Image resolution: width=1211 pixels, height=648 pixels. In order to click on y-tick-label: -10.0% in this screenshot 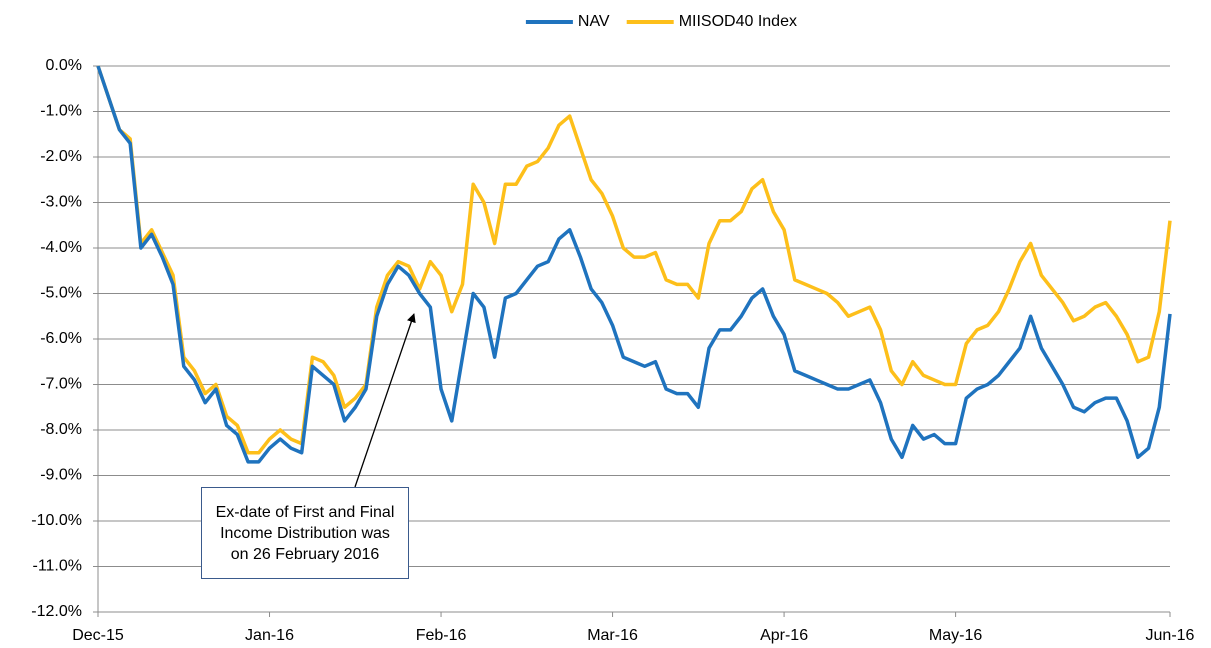, I will do `click(56, 520)`.